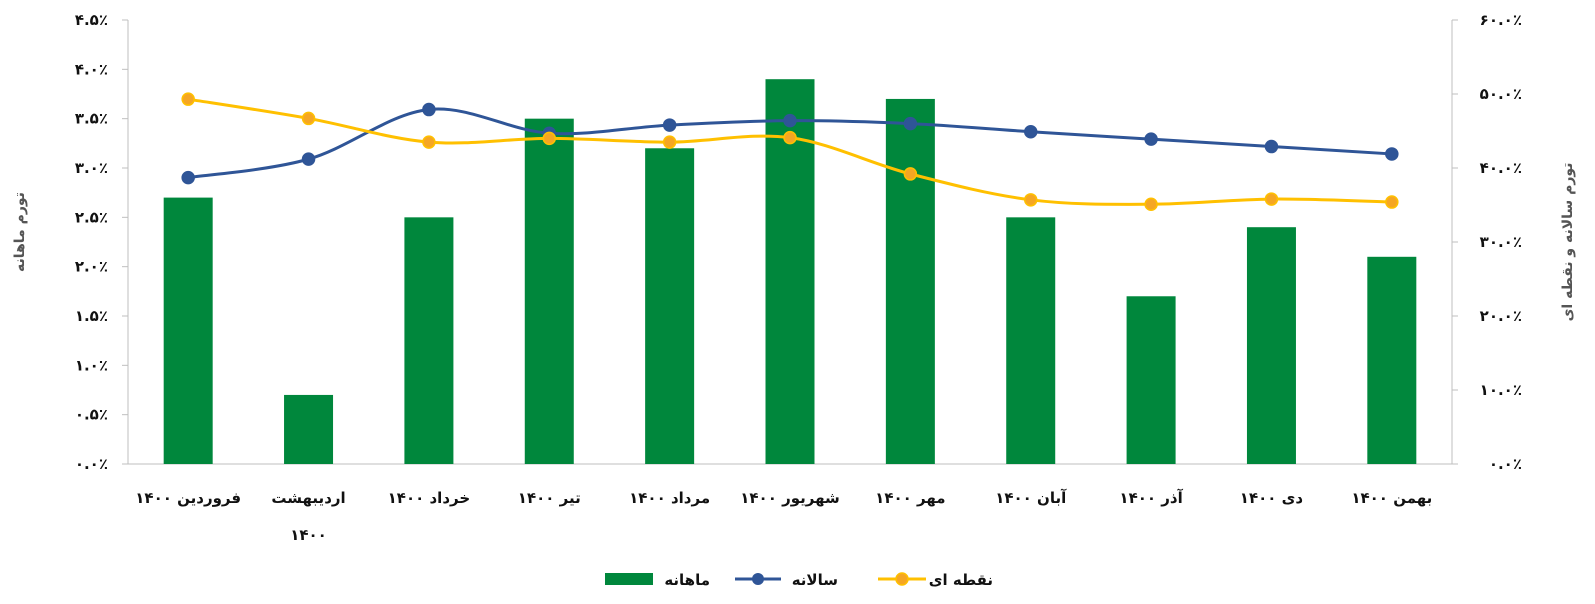  What do you see at coordinates (91, 415) in the screenshot?
I see `left-tick-label: ۰.۵٪` at bounding box center [91, 415].